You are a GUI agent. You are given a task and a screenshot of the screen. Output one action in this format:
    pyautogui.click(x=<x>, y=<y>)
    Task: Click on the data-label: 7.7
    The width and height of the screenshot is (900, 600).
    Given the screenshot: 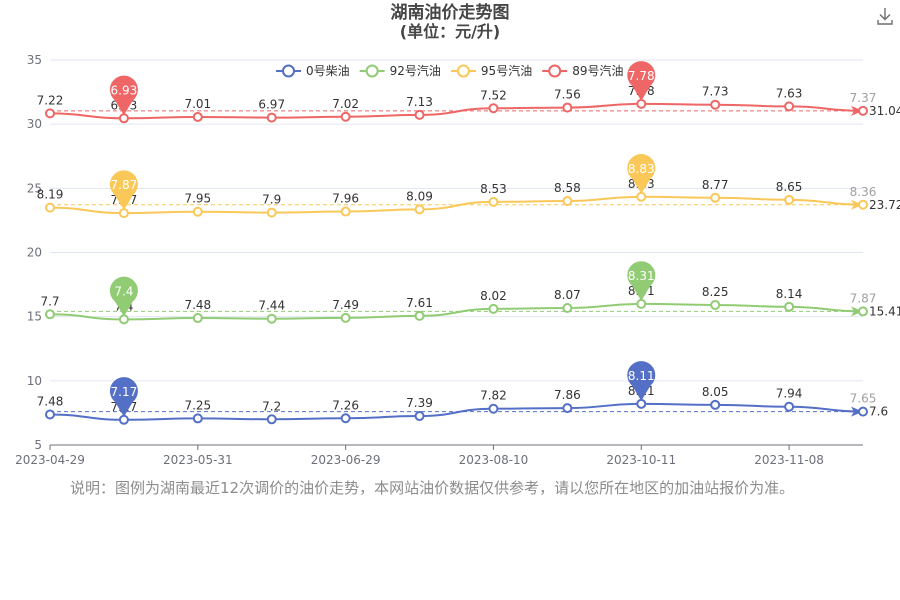 What is the action you would take?
    pyautogui.click(x=49, y=301)
    